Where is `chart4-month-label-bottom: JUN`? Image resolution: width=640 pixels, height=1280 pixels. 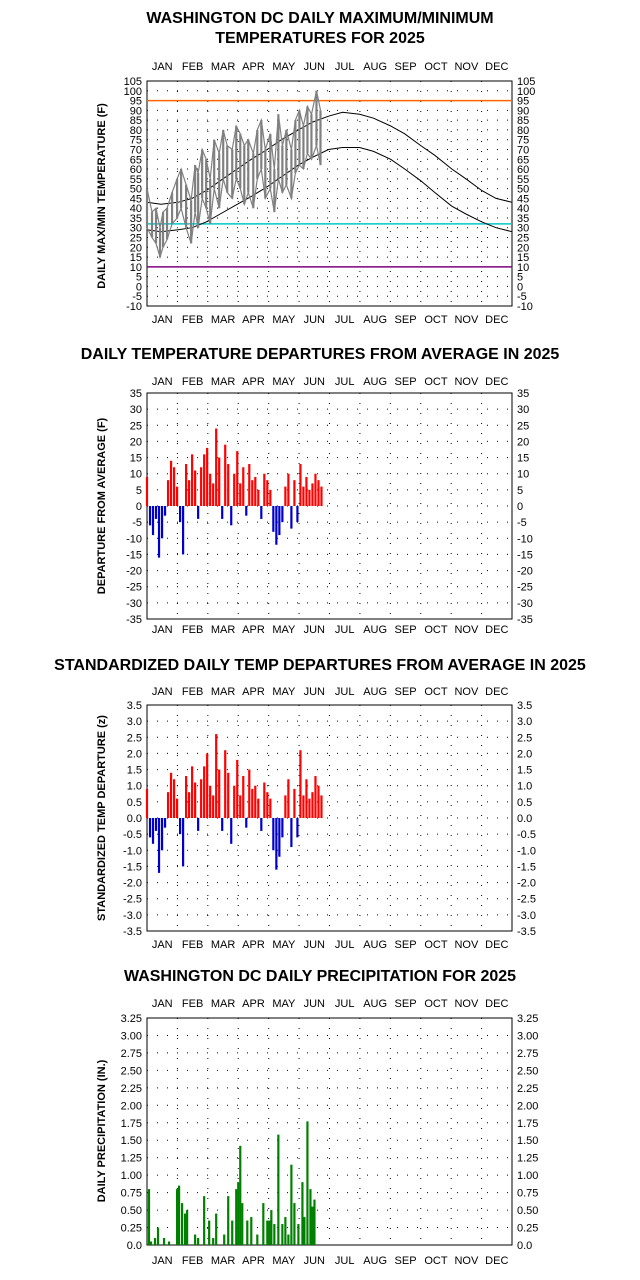
chart4-month-label-bottom: JUN is located at coordinates (314, 1261).